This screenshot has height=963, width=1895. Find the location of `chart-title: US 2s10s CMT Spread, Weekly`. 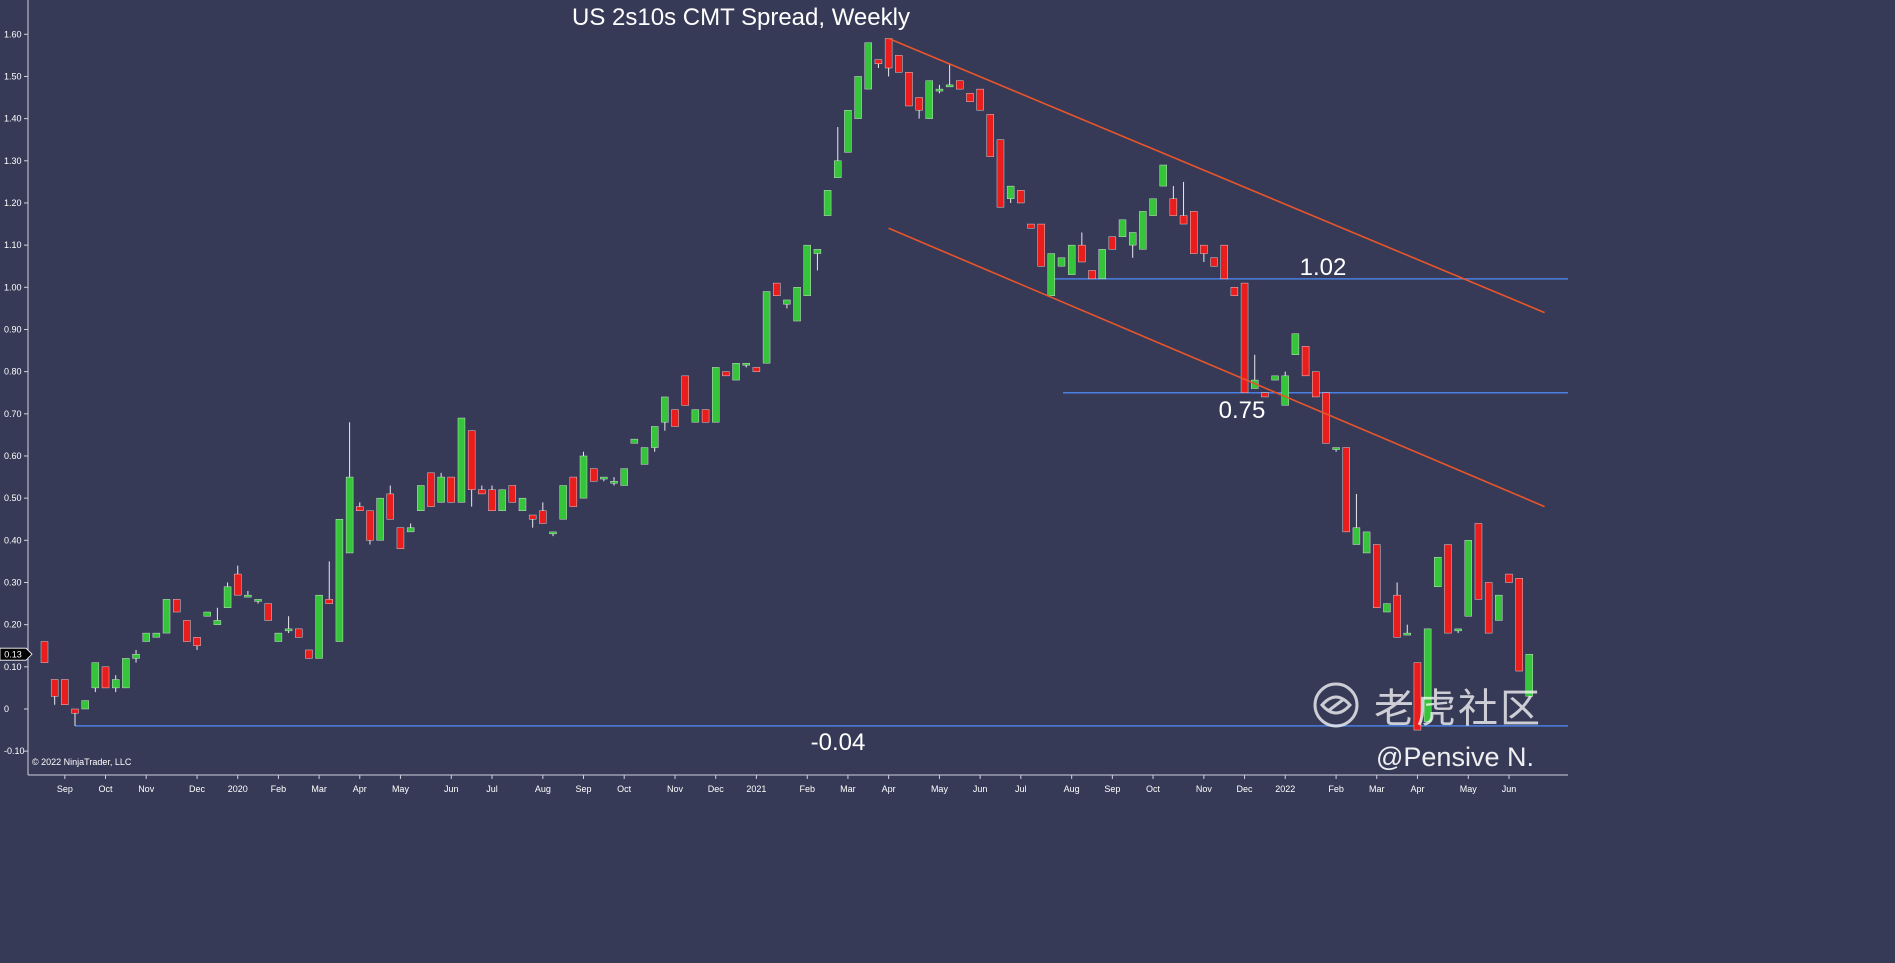

chart-title: US 2s10s CMT Spread, Weekly is located at coordinates (741, 17).